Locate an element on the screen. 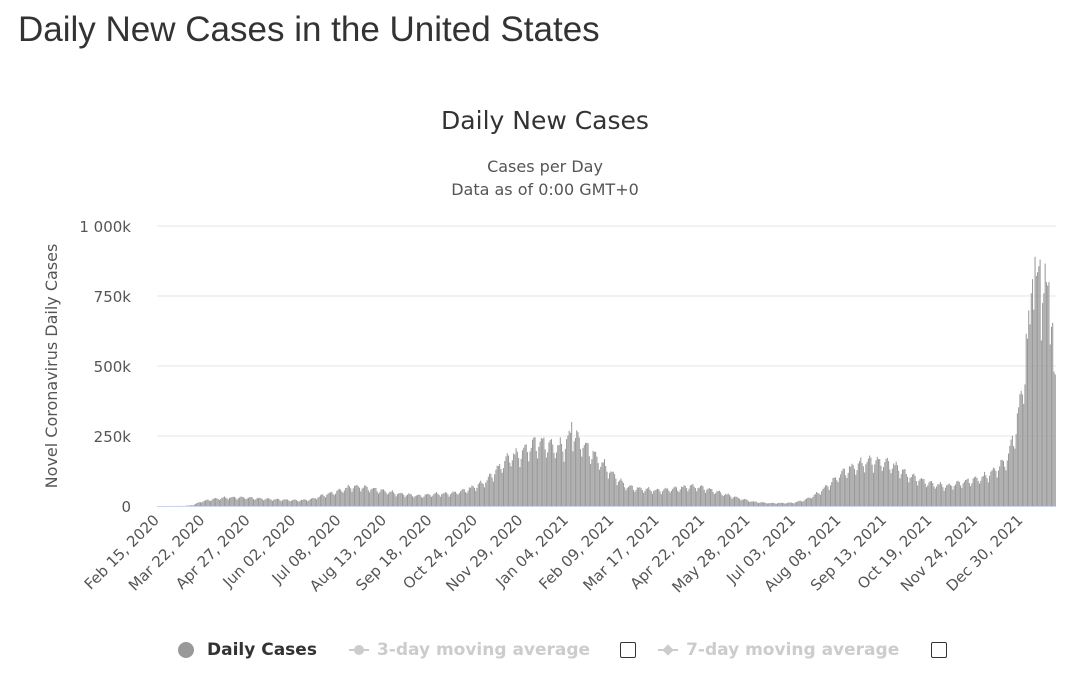 The height and width of the screenshot is (686, 1079). legend-item-daily-cases: Daily Cases is located at coordinates (247, 650).